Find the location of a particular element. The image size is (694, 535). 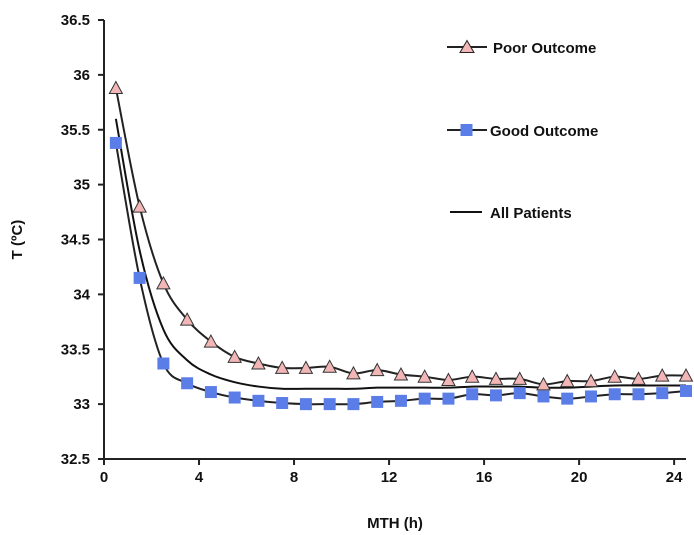

y-tick-label: 34 is located at coordinates (81, 294).